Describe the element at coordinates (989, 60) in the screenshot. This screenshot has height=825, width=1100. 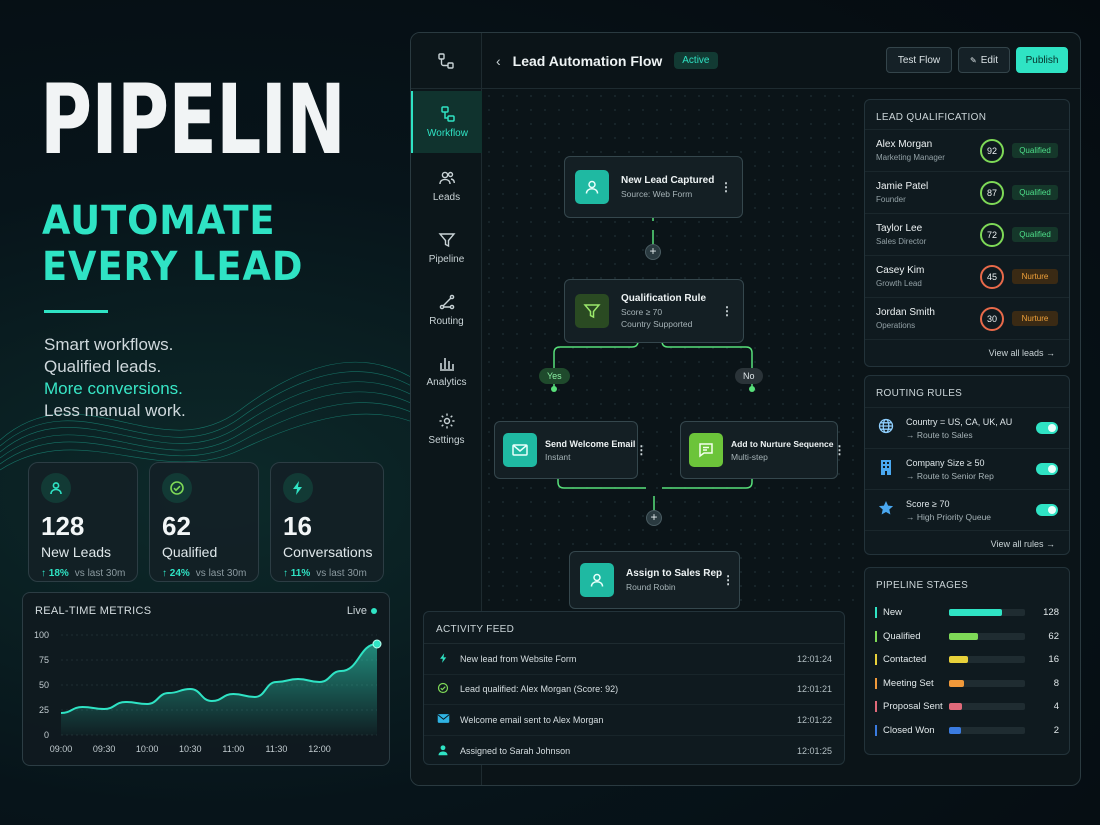
I see `edit-label: Edit` at that location.